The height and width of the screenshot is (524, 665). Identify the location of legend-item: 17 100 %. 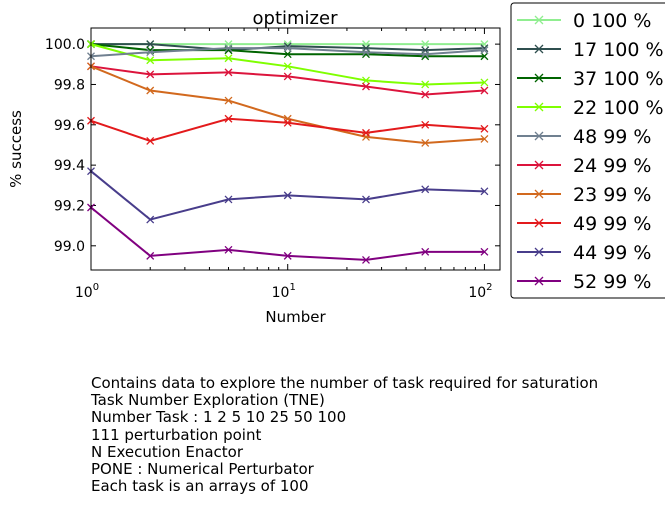
(590, 50).